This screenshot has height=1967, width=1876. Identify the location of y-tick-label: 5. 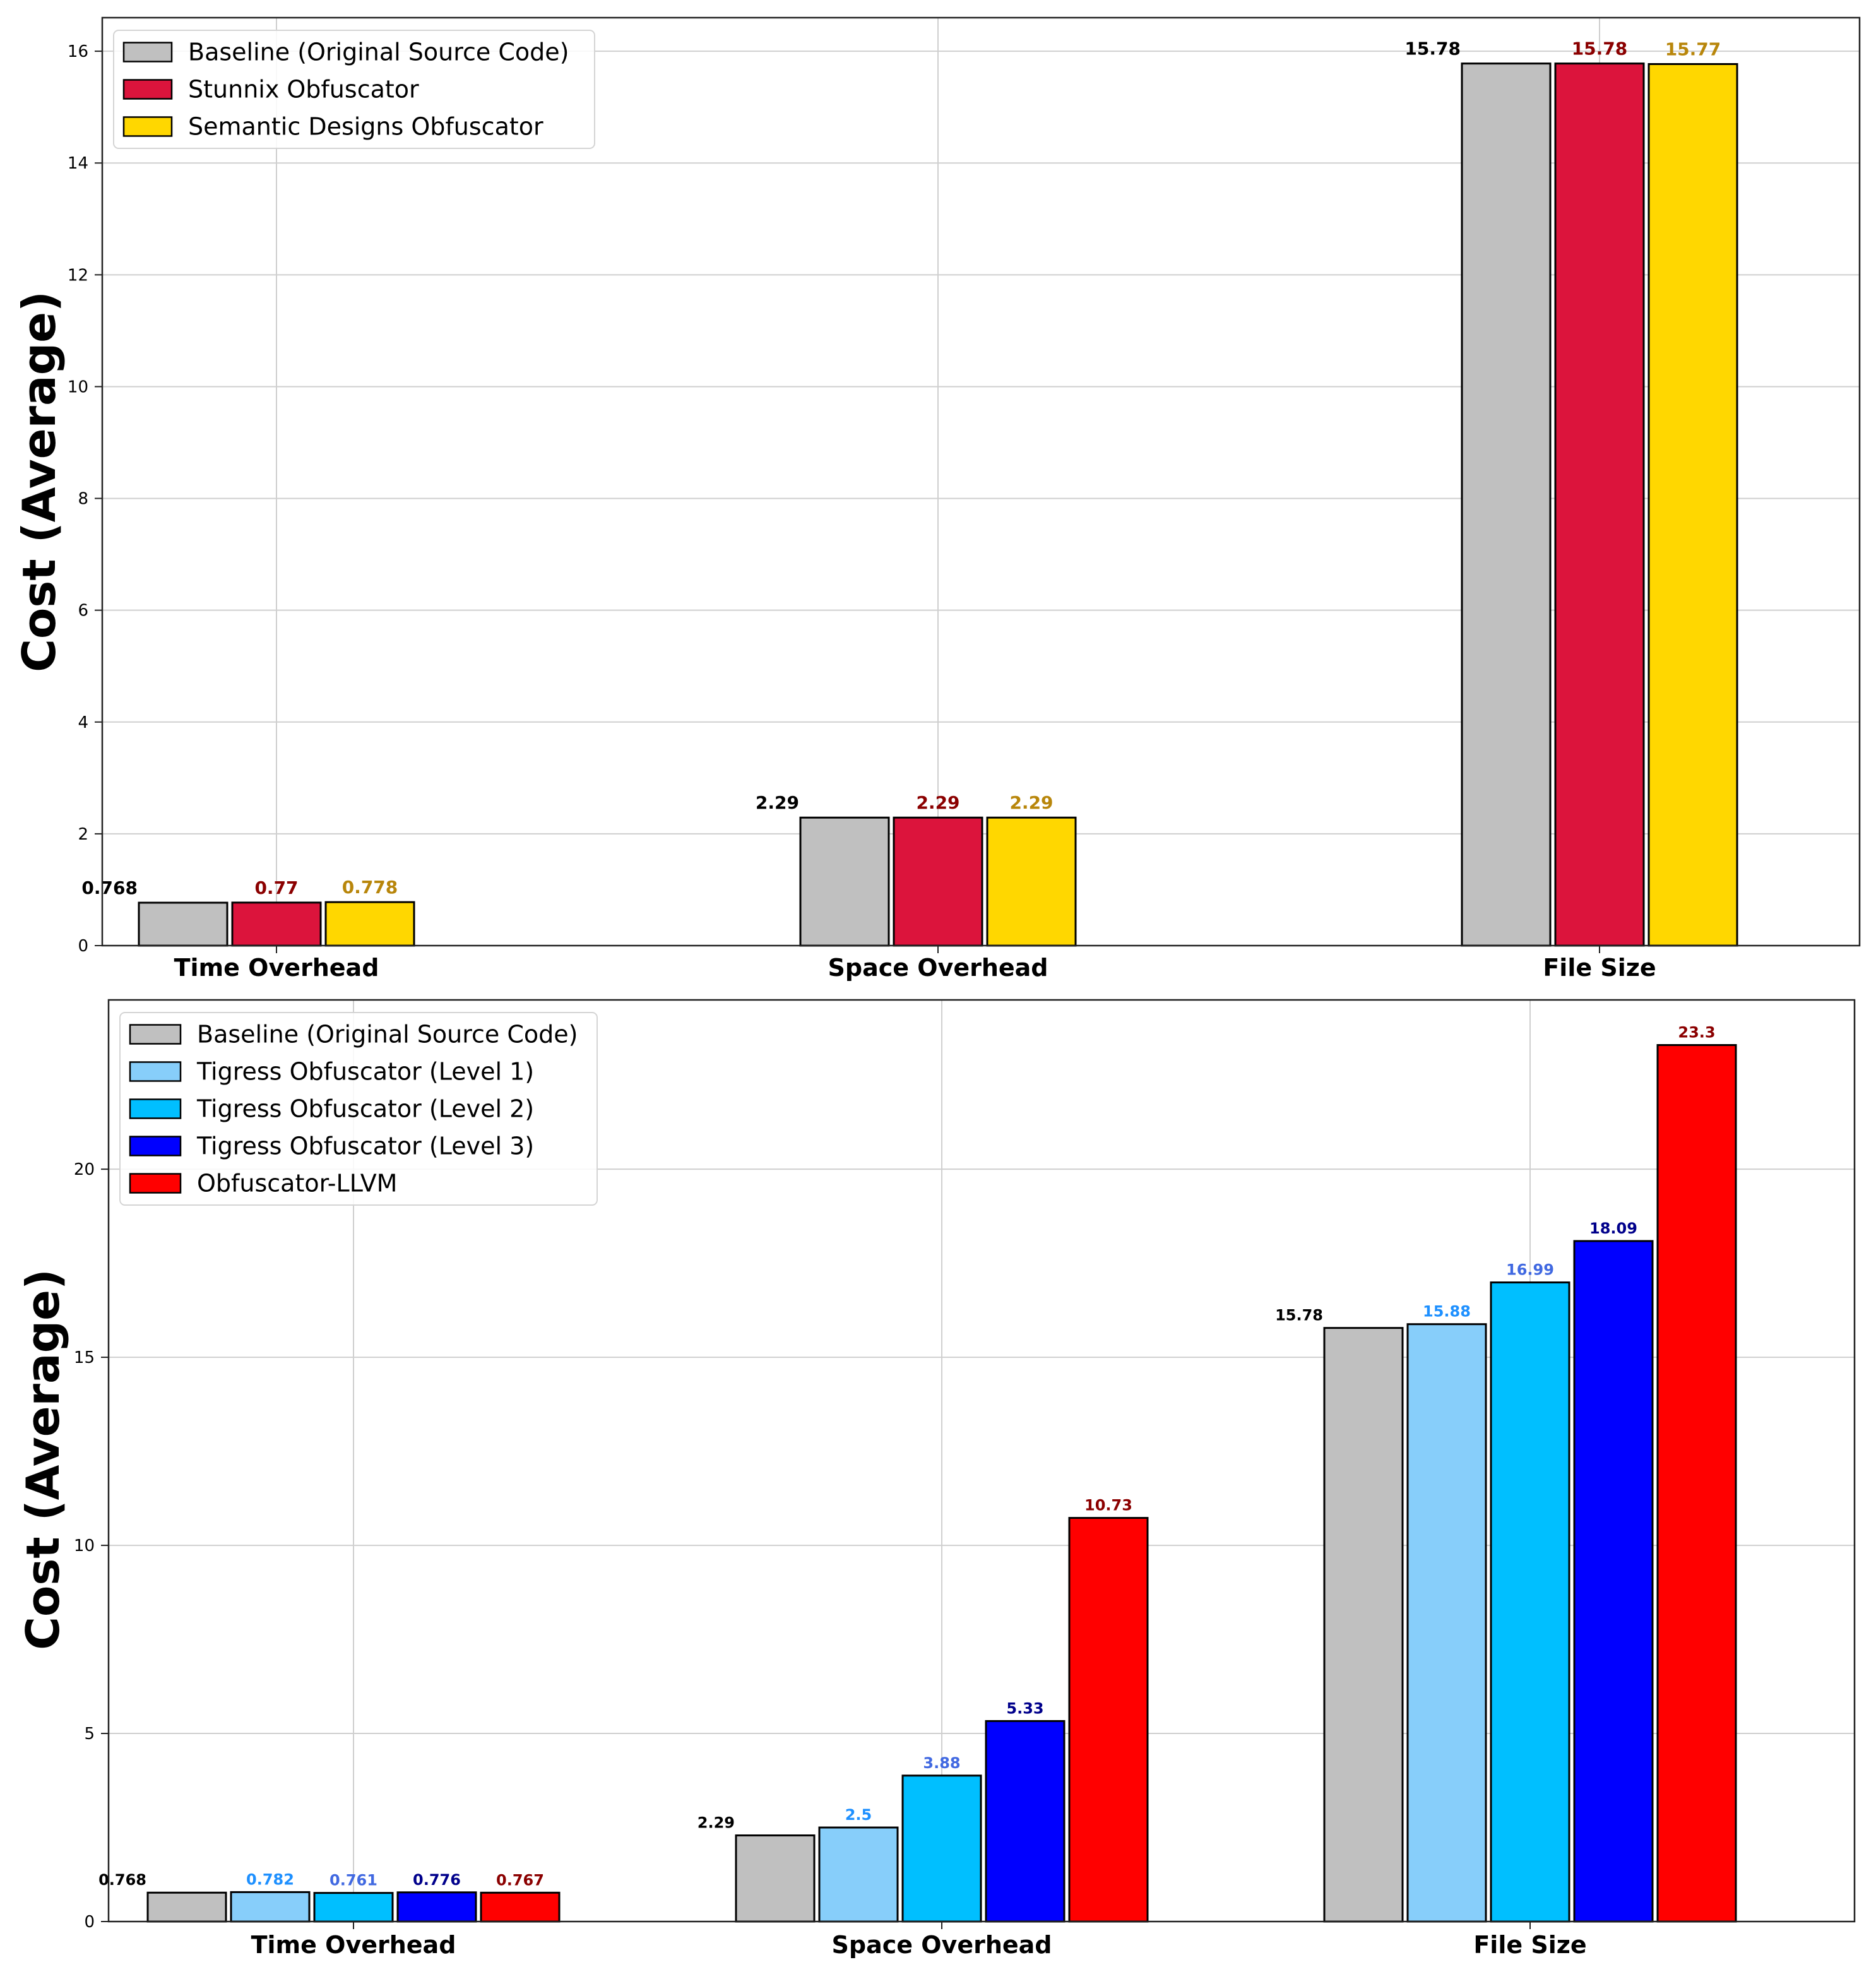
(89, 1735).